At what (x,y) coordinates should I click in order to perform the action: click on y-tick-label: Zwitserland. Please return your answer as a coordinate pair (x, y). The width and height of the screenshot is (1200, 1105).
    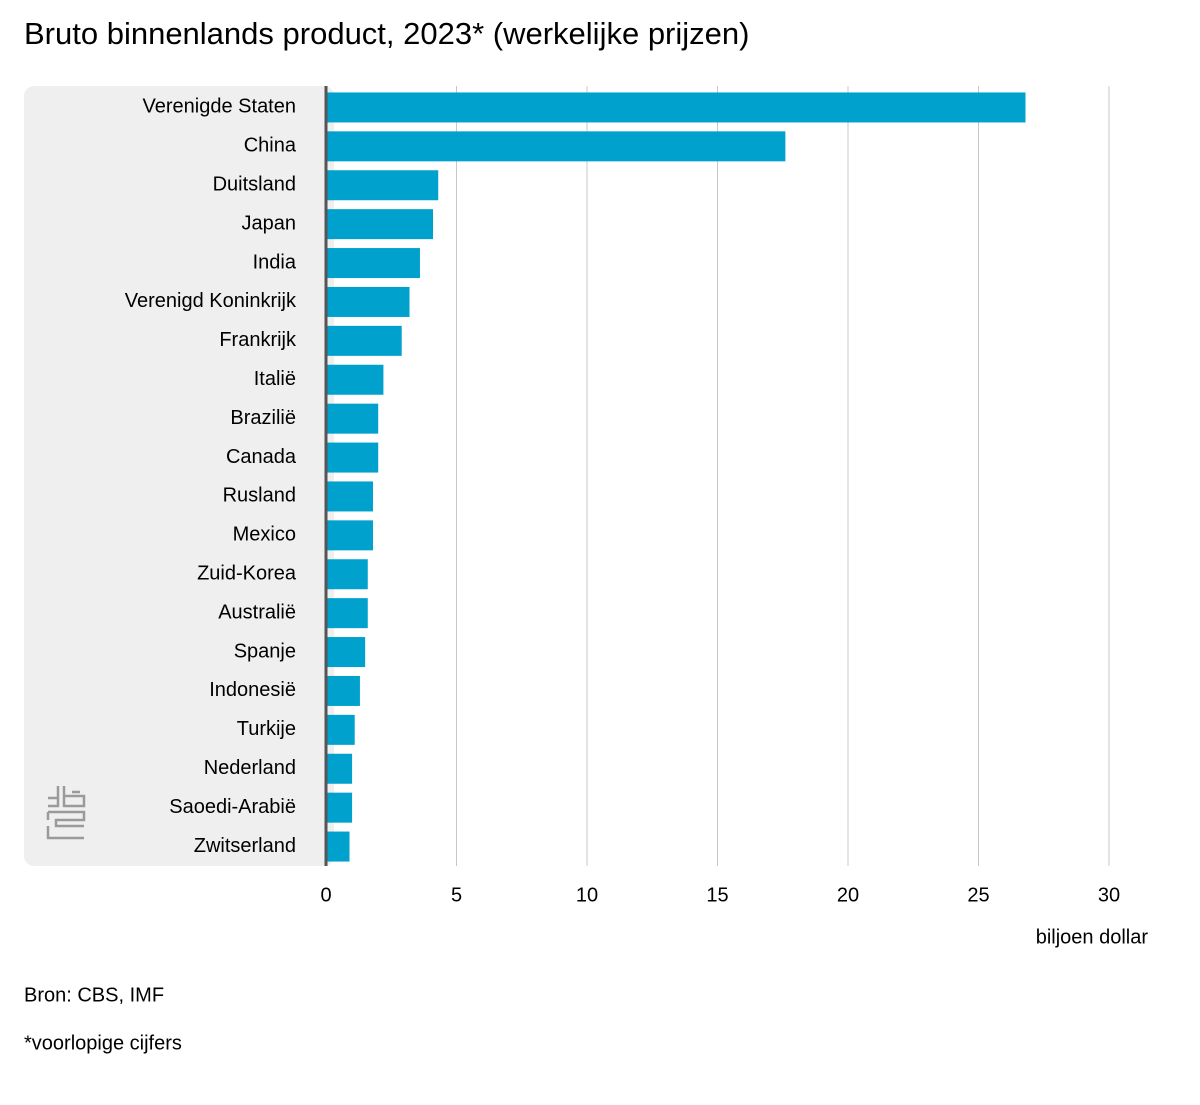
    Looking at the image, I should click on (245, 846).